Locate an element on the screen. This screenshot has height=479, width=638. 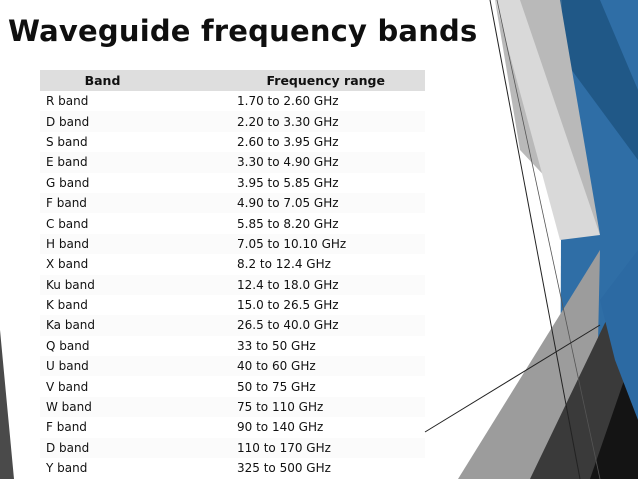
table-row: D band 110 to 170 GHz is located at coordinates (232, 448).